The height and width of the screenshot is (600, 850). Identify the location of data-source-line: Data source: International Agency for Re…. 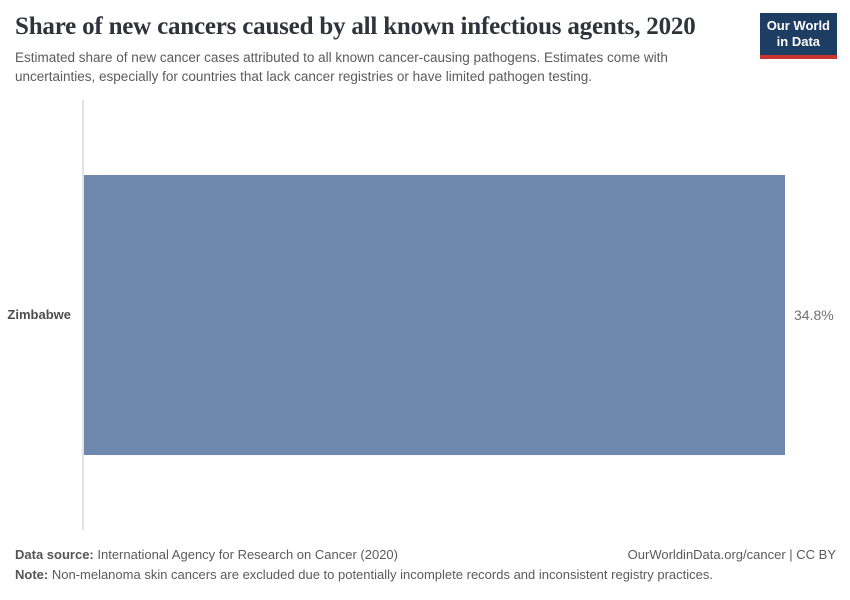
(206, 555).